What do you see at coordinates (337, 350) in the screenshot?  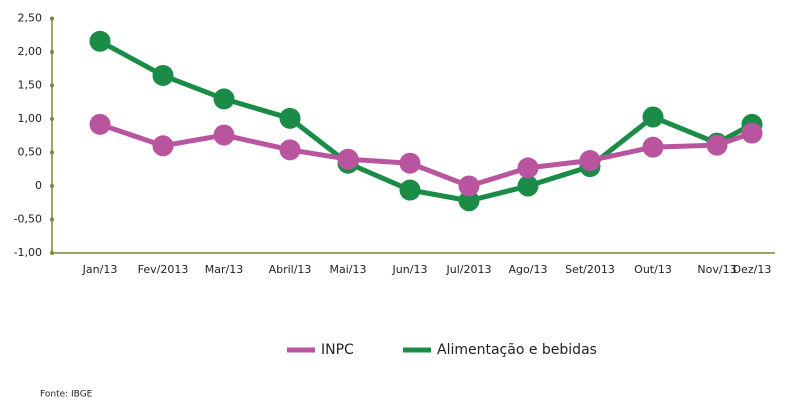 I see `legend-label: INPC` at bounding box center [337, 350].